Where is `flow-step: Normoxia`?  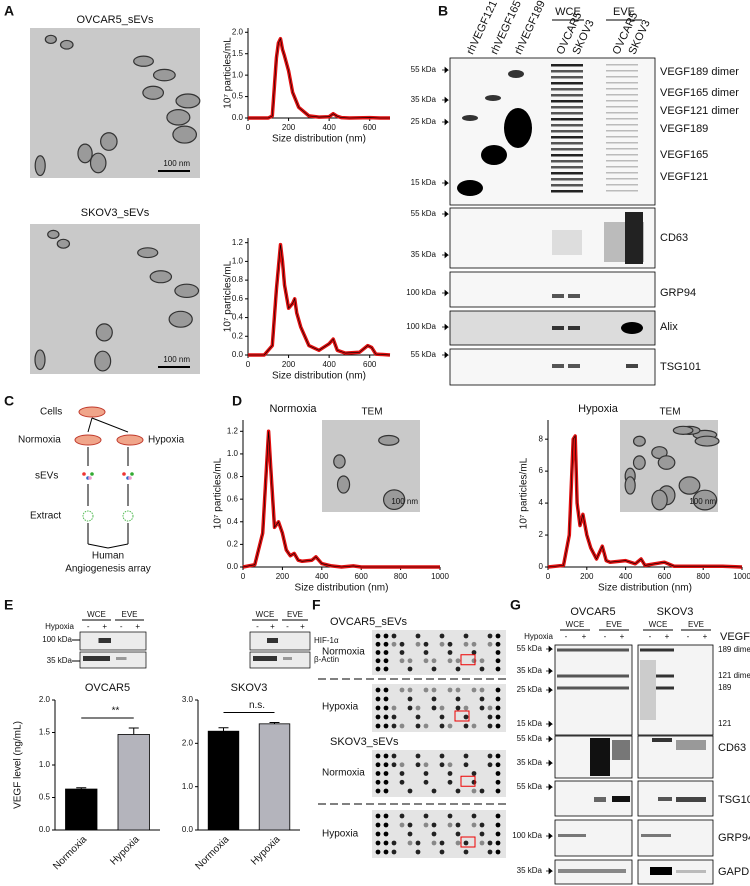 flow-step: Normoxia is located at coordinates (39, 440).